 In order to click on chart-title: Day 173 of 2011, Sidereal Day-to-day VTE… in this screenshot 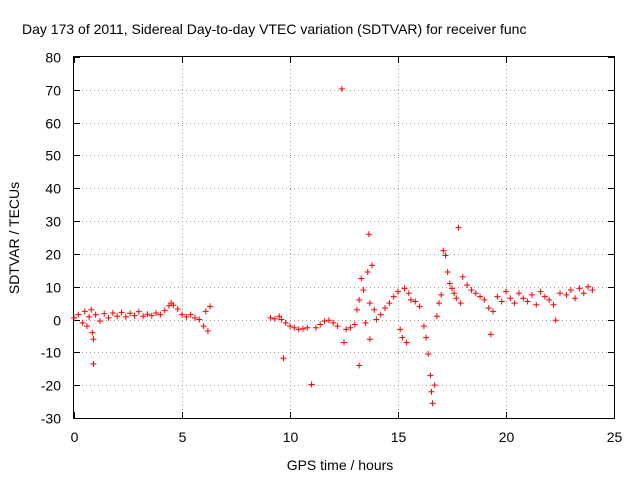, I will do `click(274, 29)`.